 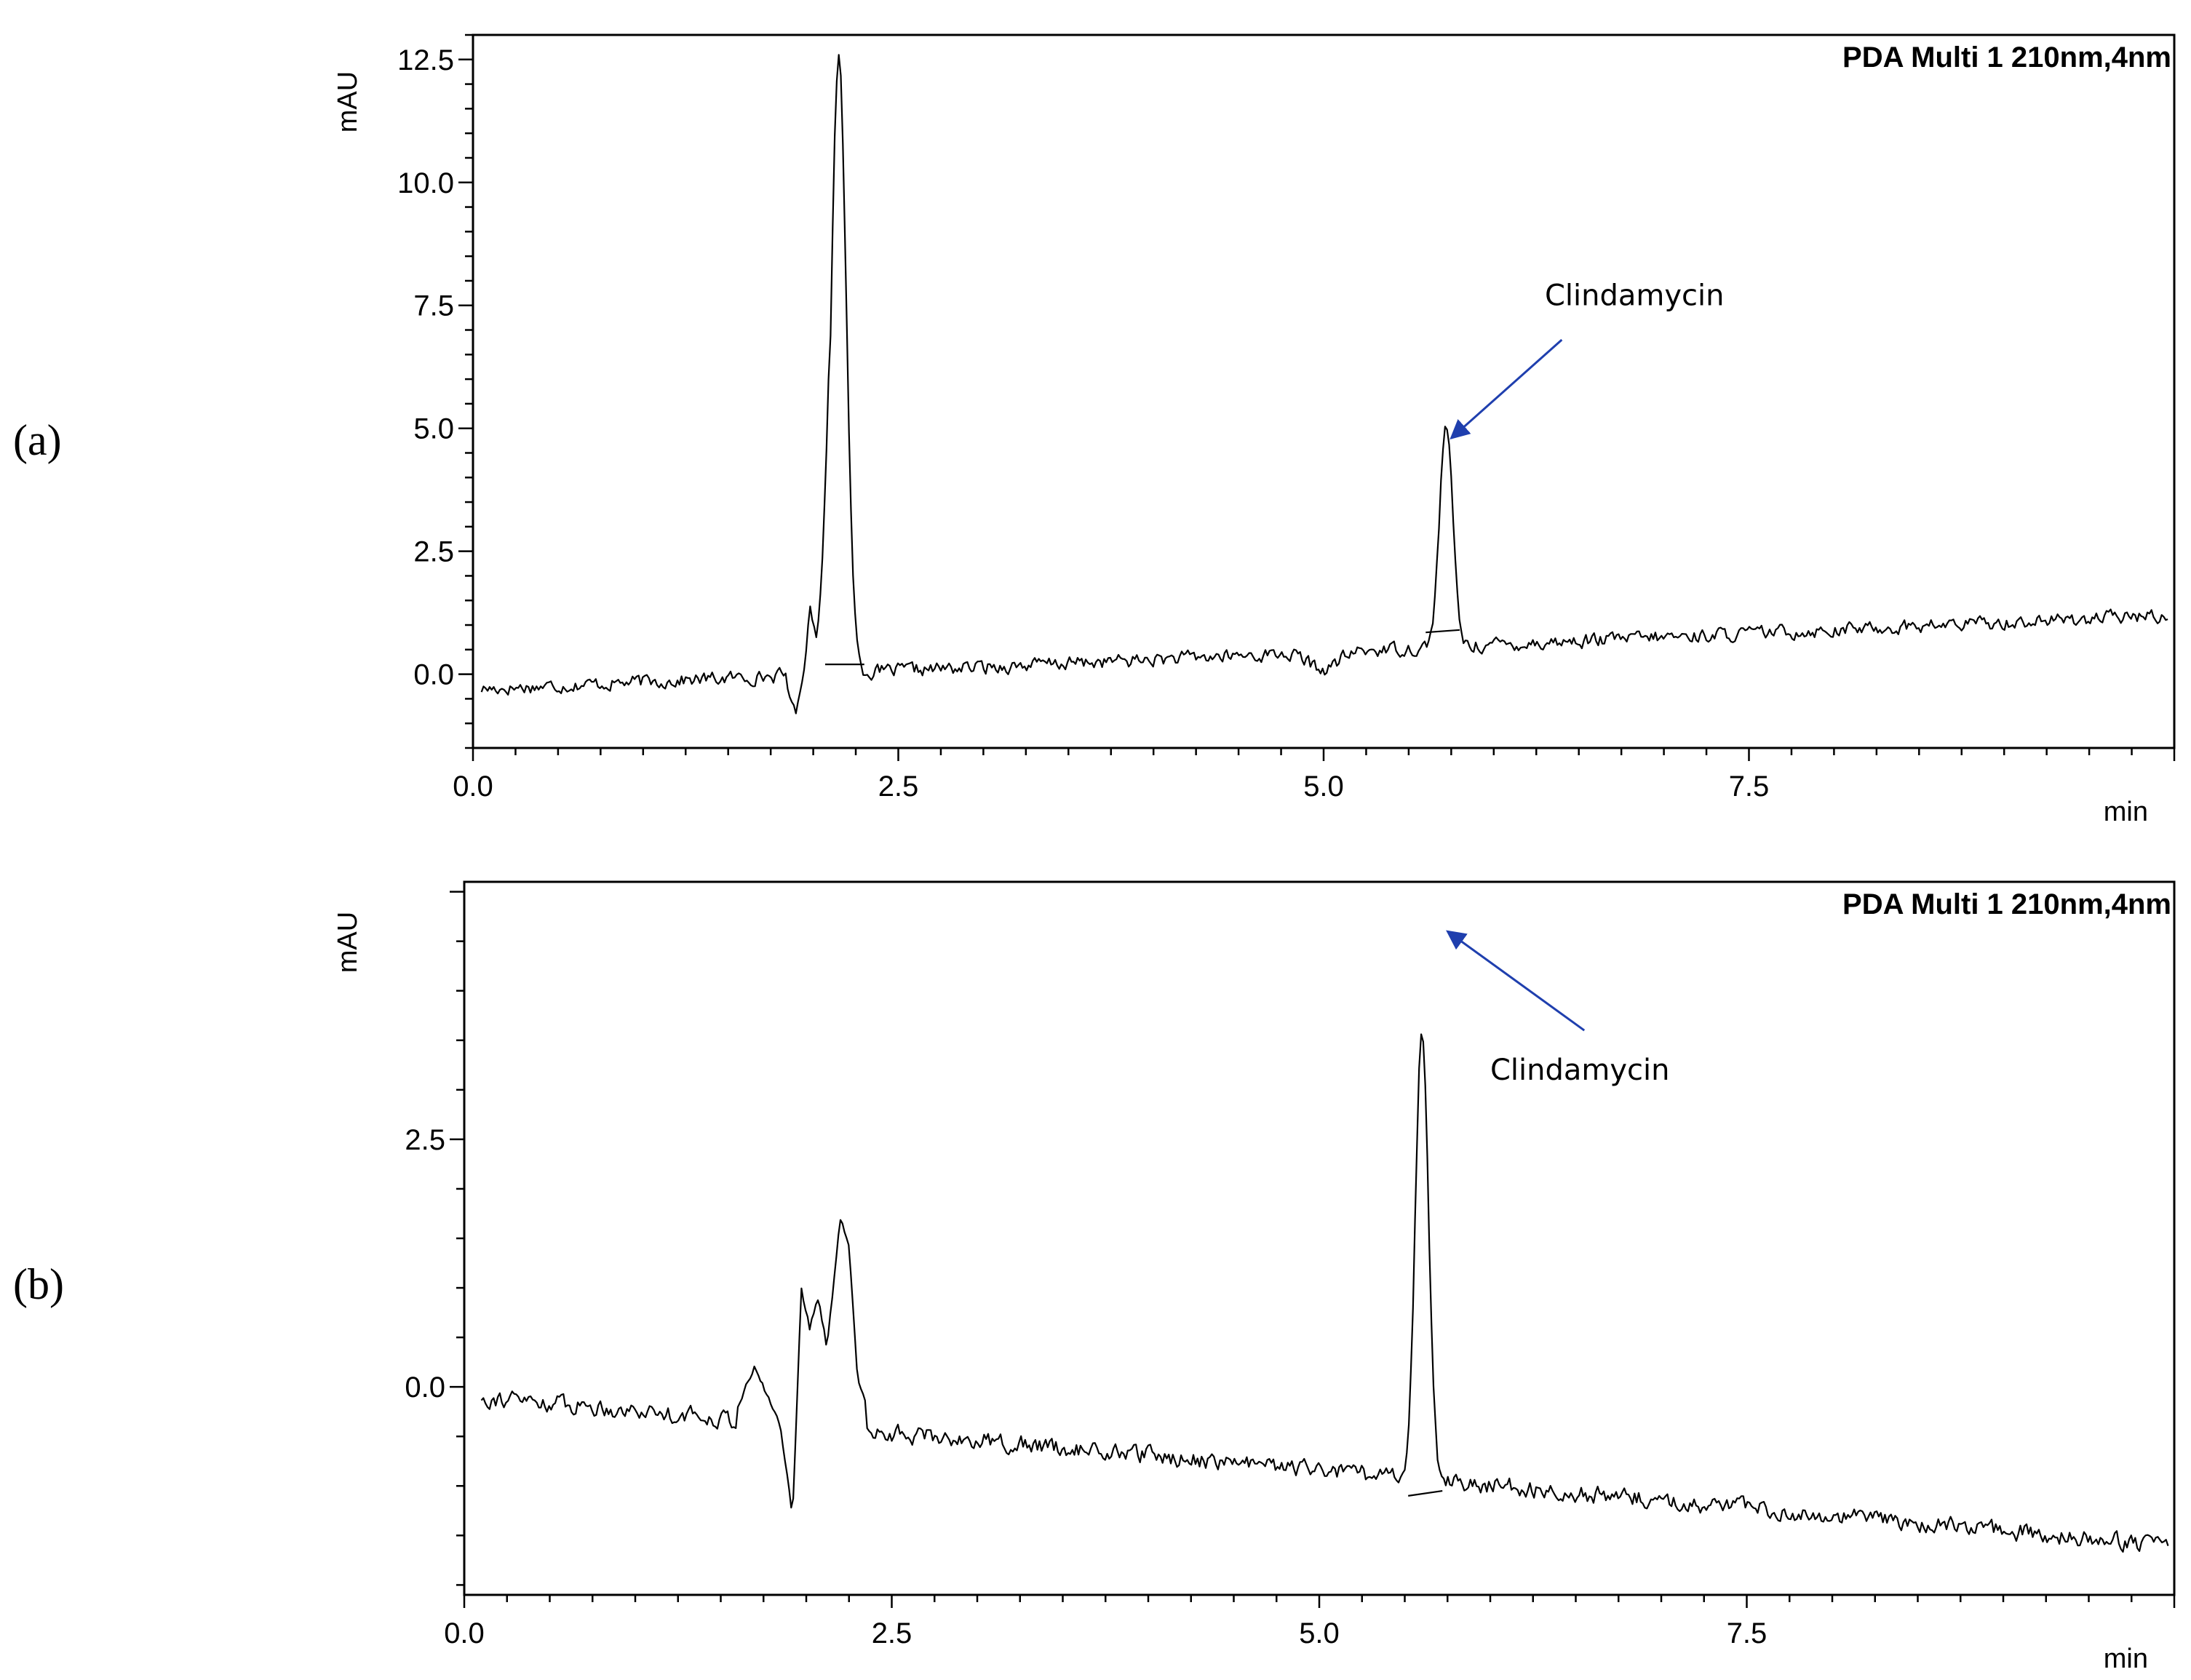 What do you see at coordinates (1580, 1070) in the screenshot?
I see `annotation-text-b: Clindamycin` at bounding box center [1580, 1070].